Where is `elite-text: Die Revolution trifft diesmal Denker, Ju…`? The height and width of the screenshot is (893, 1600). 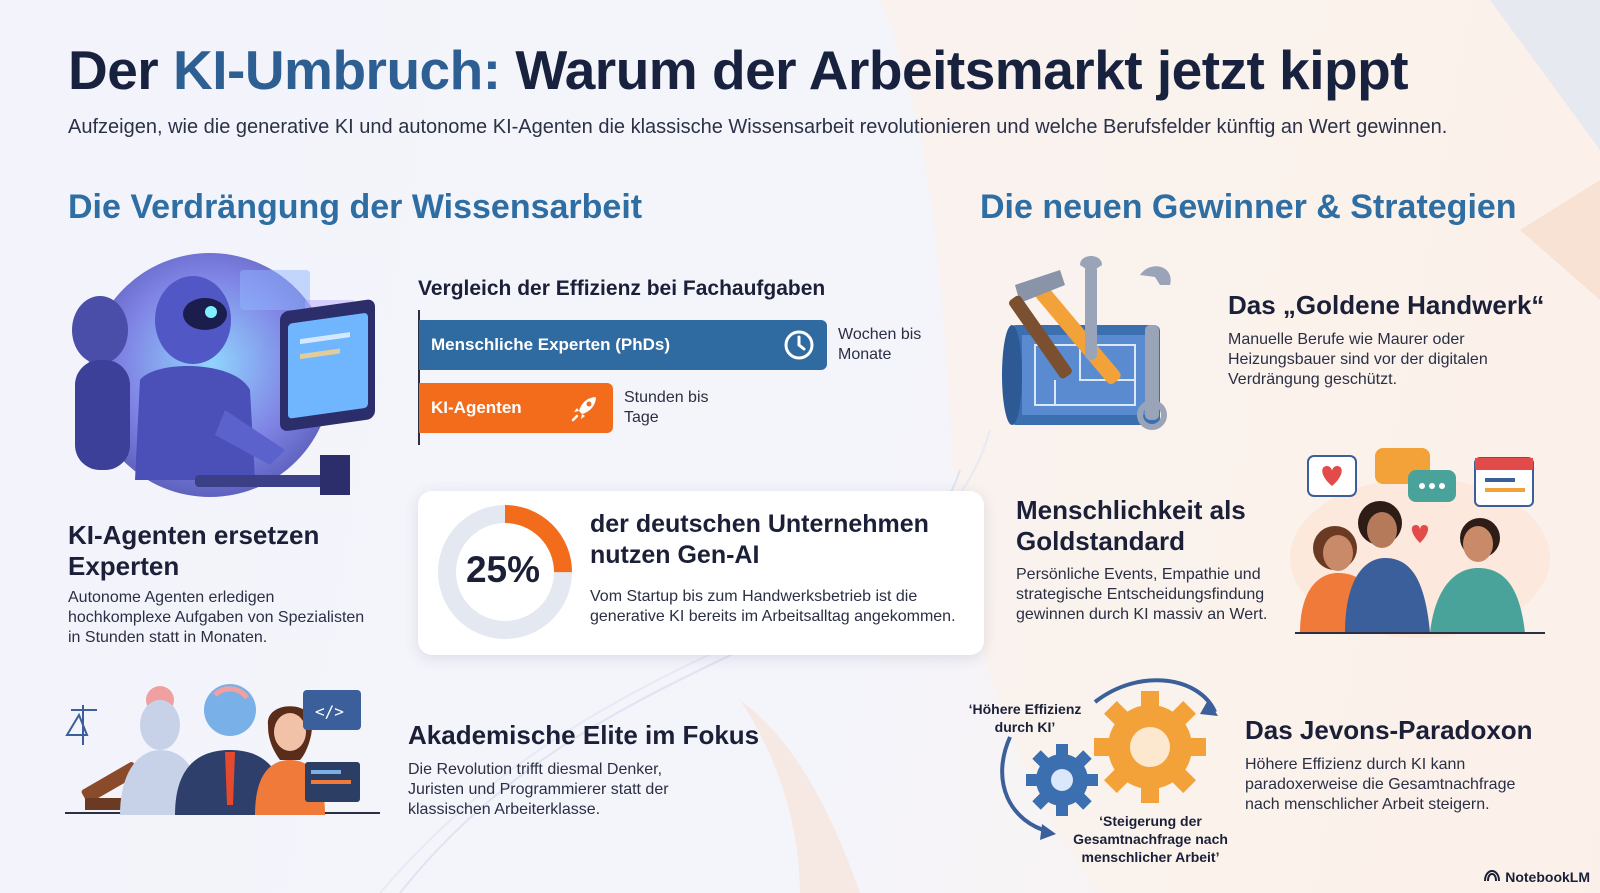 elite-text: Die Revolution trifft diesmal Denker, Ju… is located at coordinates (538, 789).